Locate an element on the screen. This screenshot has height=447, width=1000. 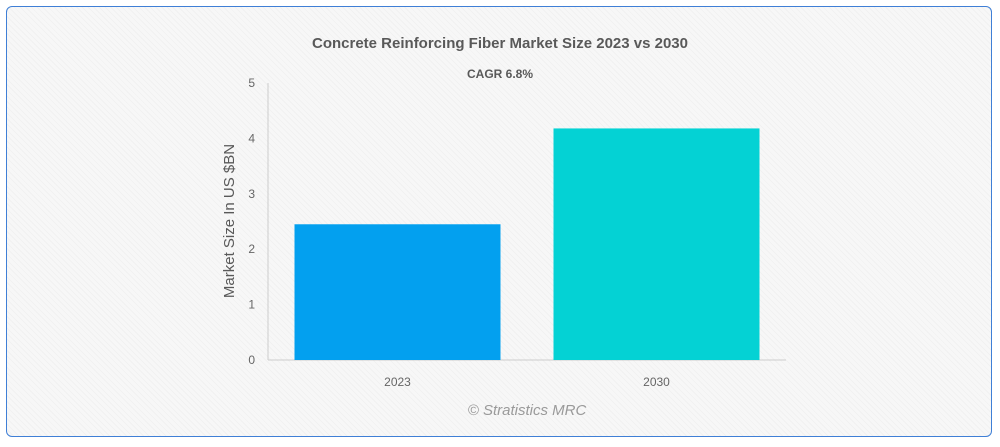
y-tick-label: 0 is located at coordinates (251, 360).